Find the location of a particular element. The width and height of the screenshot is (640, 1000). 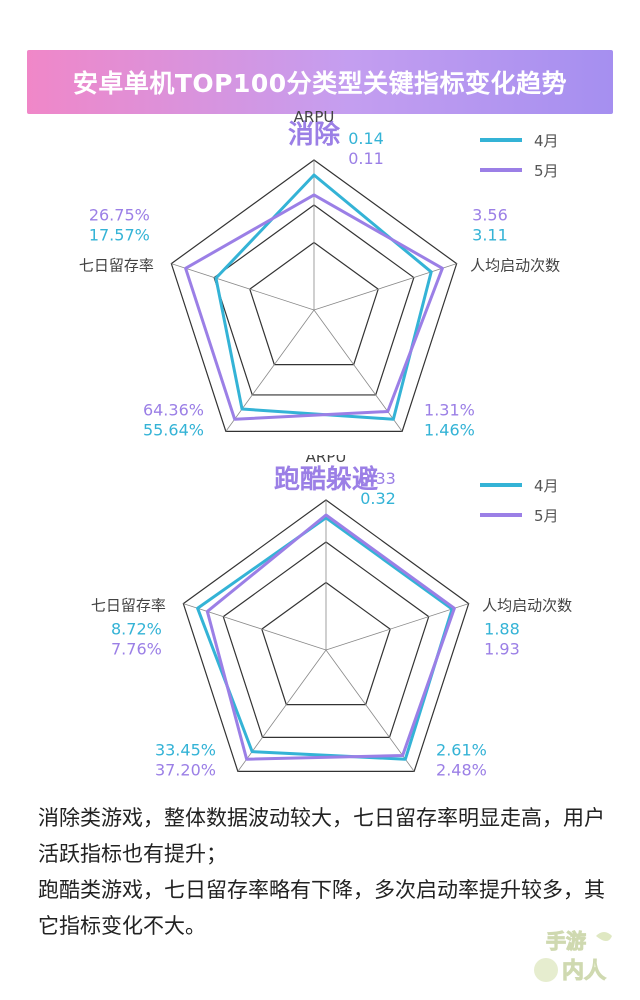

data-label: 2.48% is located at coordinates (461, 769).